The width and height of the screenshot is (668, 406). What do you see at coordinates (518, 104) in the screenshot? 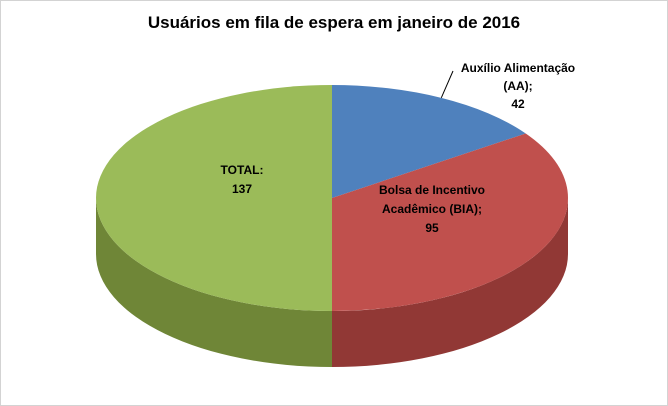
I see `slice-label-aa-line3: 42` at bounding box center [518, 104].